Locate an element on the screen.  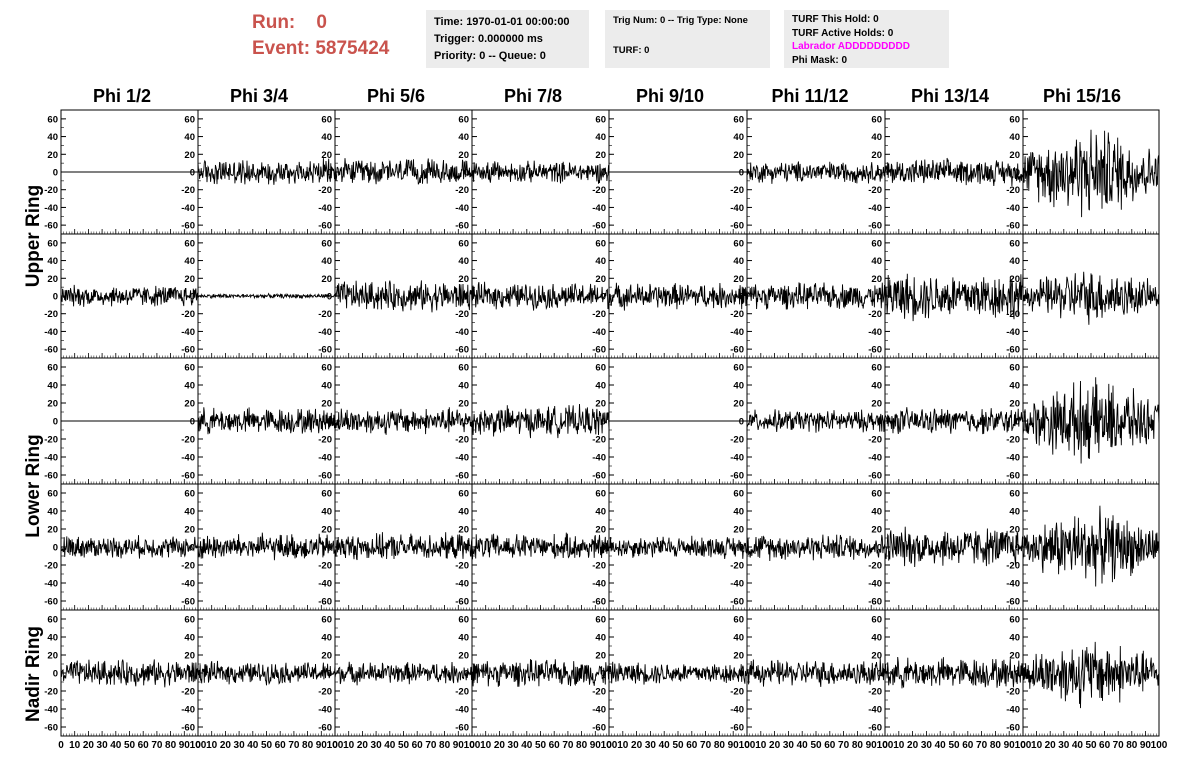
info-trig-num: Trig Num: 0 -- Trig Type: None is located at coordinates (680, 20).